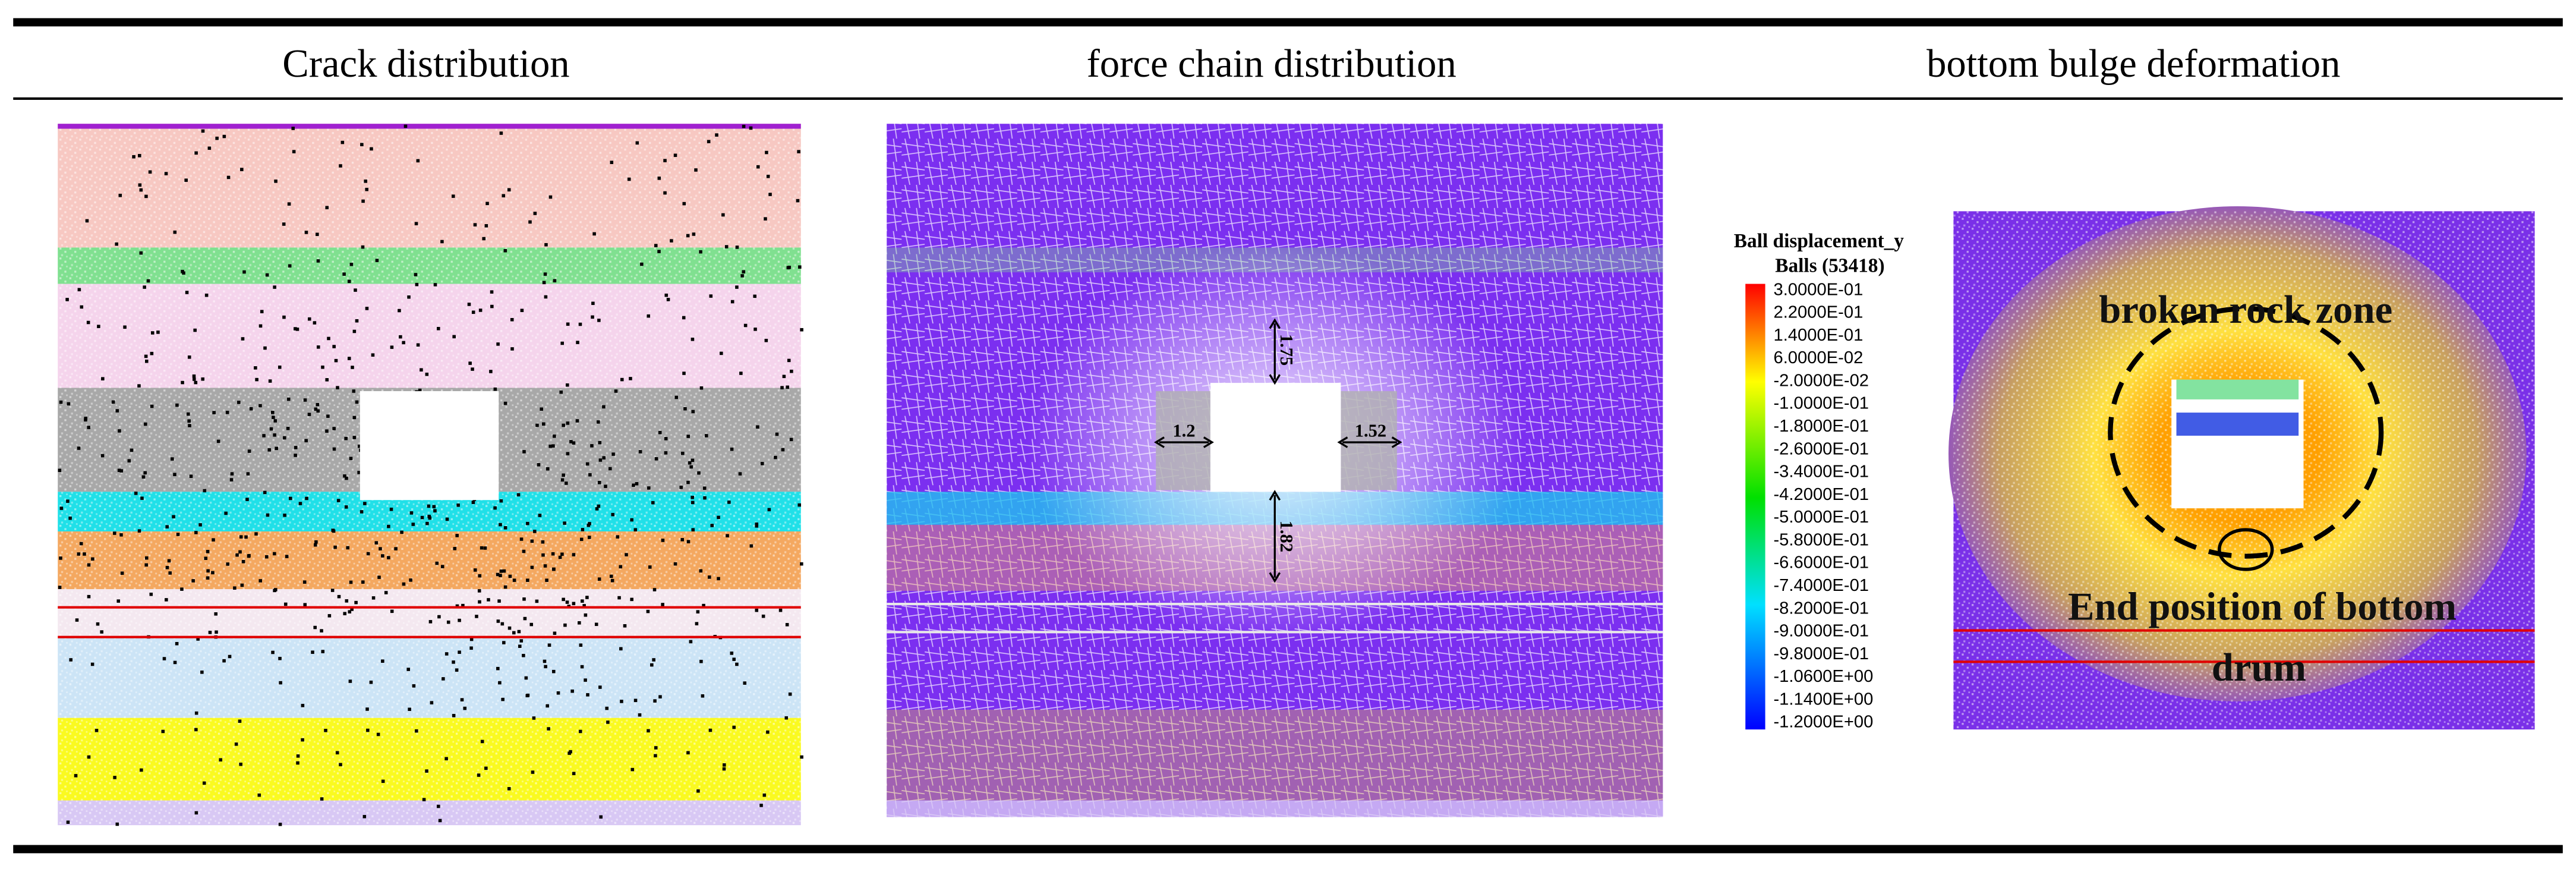 The height and width of the screenshot is (878, 2576). I want to click on legend-label: -5.8000E-01, so click(1821, 539).